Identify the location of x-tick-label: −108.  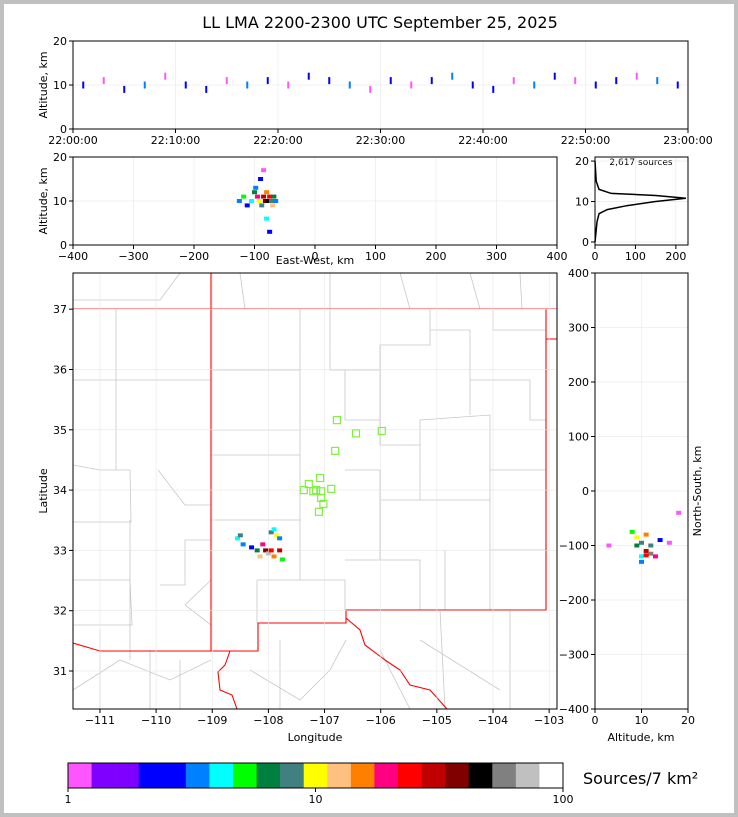
(268, 720).